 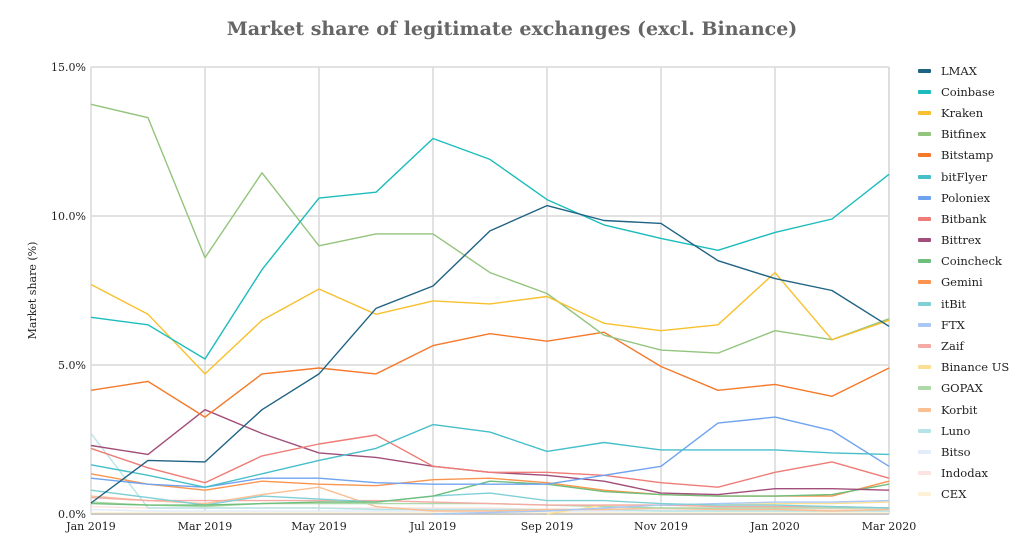 I want to click on x-tick-label: Sep 2019, so click(x=547, y=526).